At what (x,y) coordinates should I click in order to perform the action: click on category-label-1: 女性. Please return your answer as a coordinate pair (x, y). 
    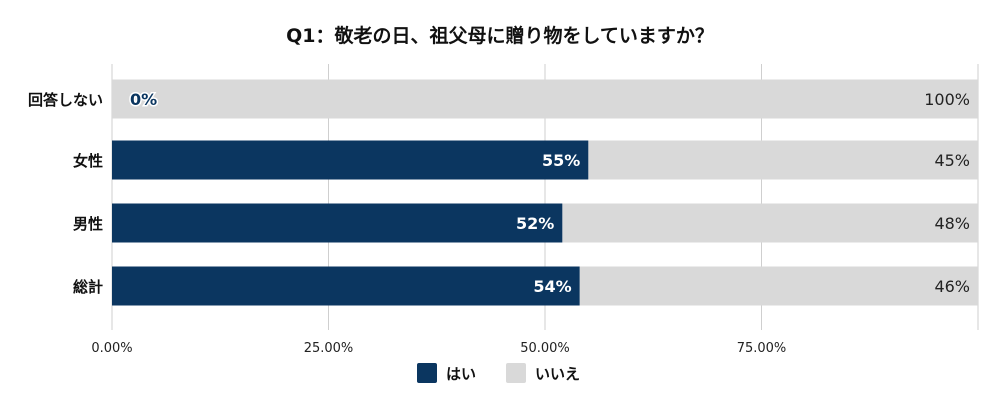
    Looking at the image, I should click on (88, 161).